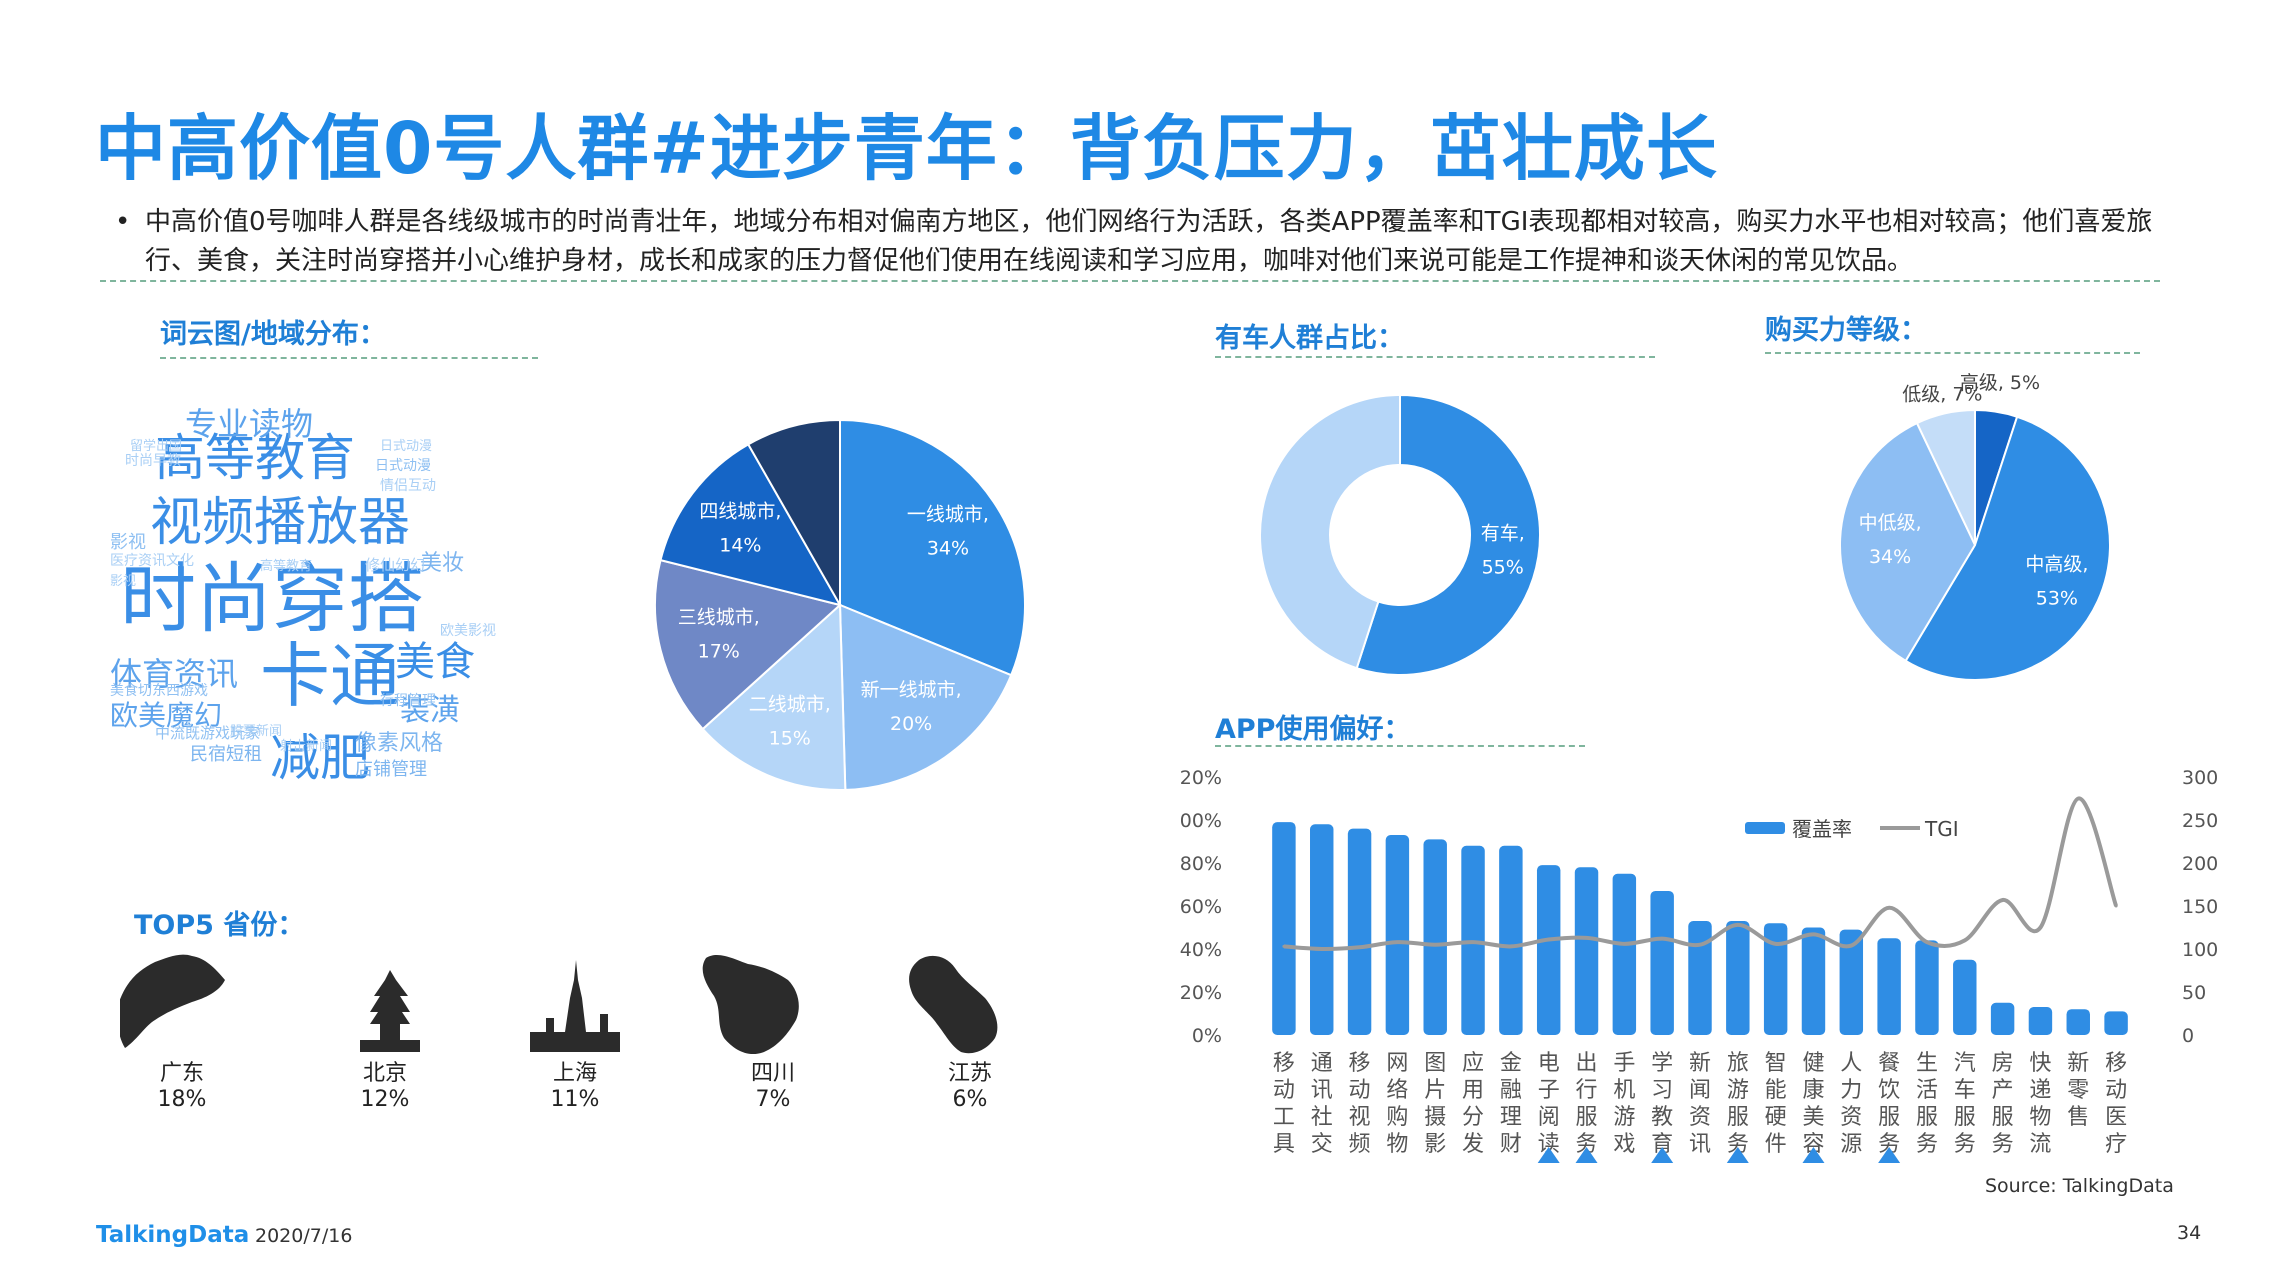  I want to click on word-cloud-term: 医疗资讯文化, so click(152, 561).